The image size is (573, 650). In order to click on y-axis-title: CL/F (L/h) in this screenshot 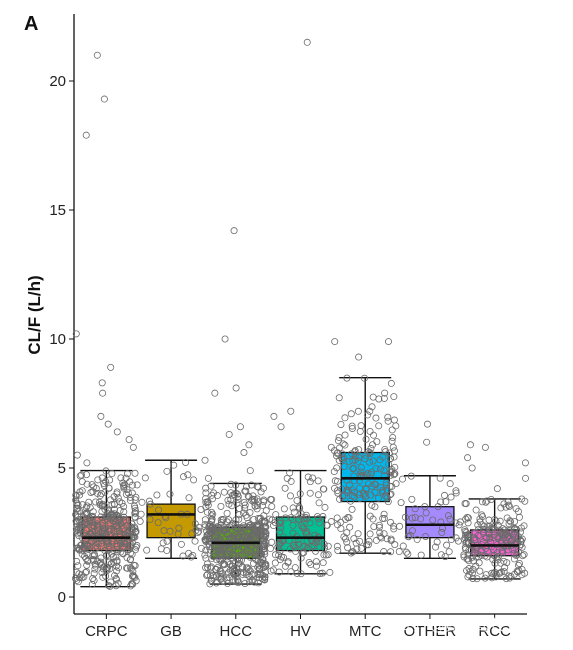, I will do `click(34, 314)`.